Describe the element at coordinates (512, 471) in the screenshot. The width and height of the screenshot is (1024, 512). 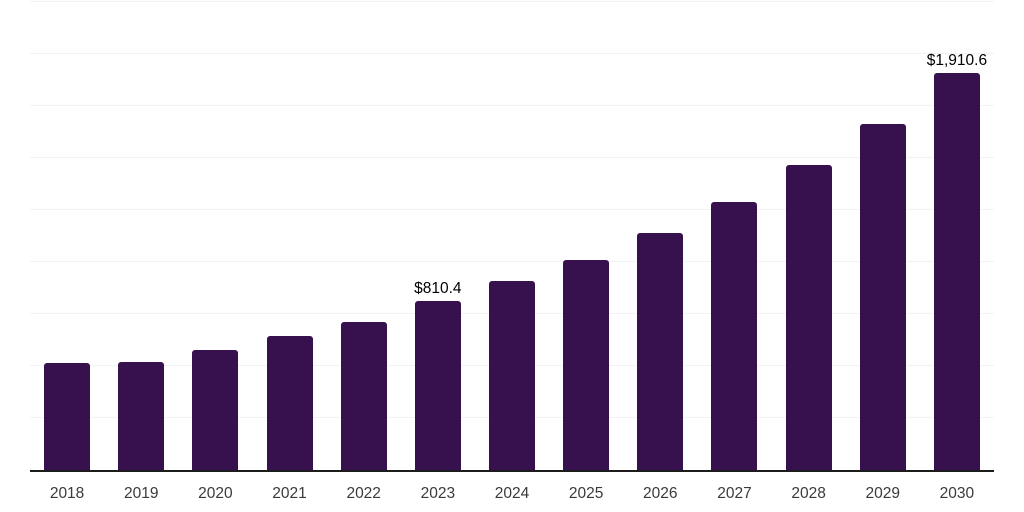
I see `x-axis-line` at that location.